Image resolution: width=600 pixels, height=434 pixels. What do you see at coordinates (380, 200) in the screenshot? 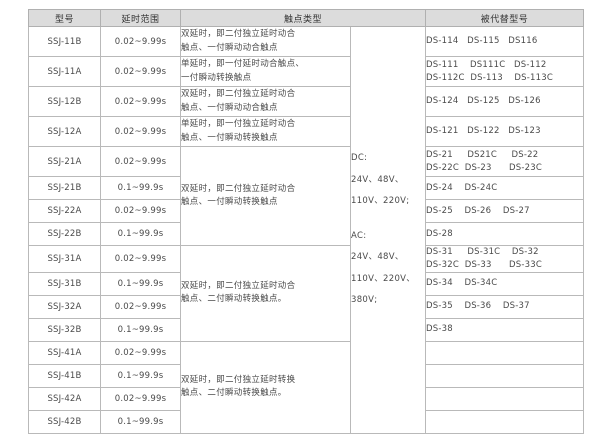
I see `voltage-dc-line2: 110V、220V;` at bounding box center [380, 200].